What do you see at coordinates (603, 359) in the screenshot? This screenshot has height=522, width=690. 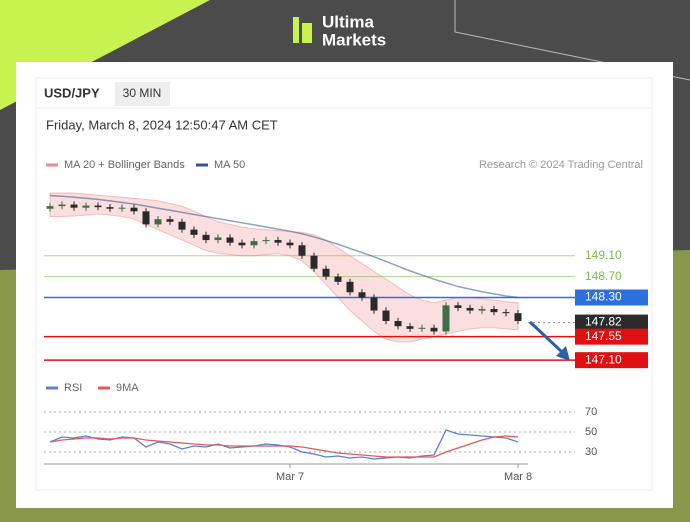 I see `level-label: 147.10` at bounding box center [603, 359].